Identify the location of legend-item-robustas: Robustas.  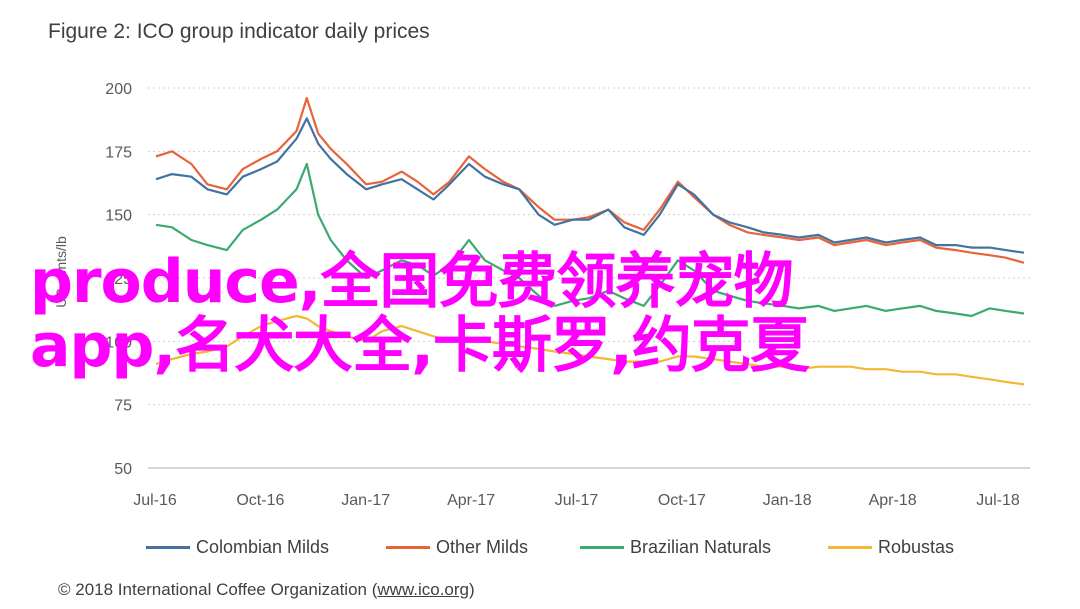
(891, 547).